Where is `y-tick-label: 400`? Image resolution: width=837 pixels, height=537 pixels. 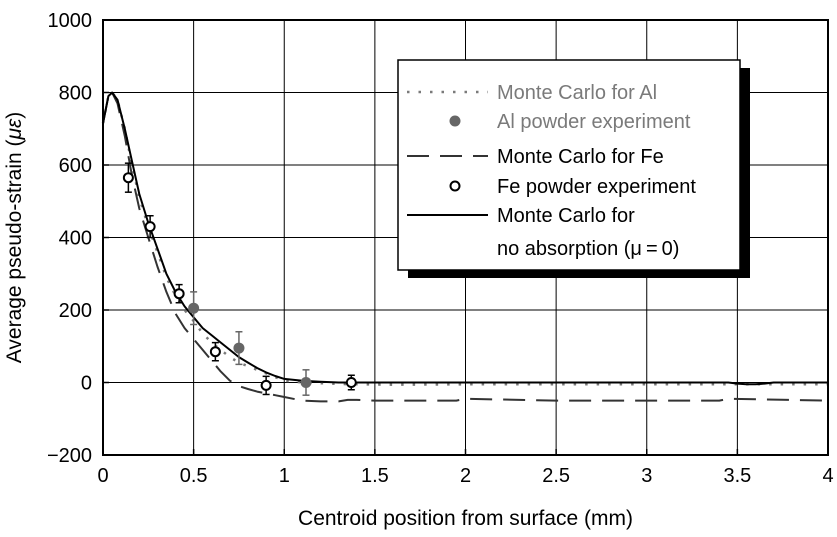 y-tick-label: 400 is located at coordinates (75, 239).